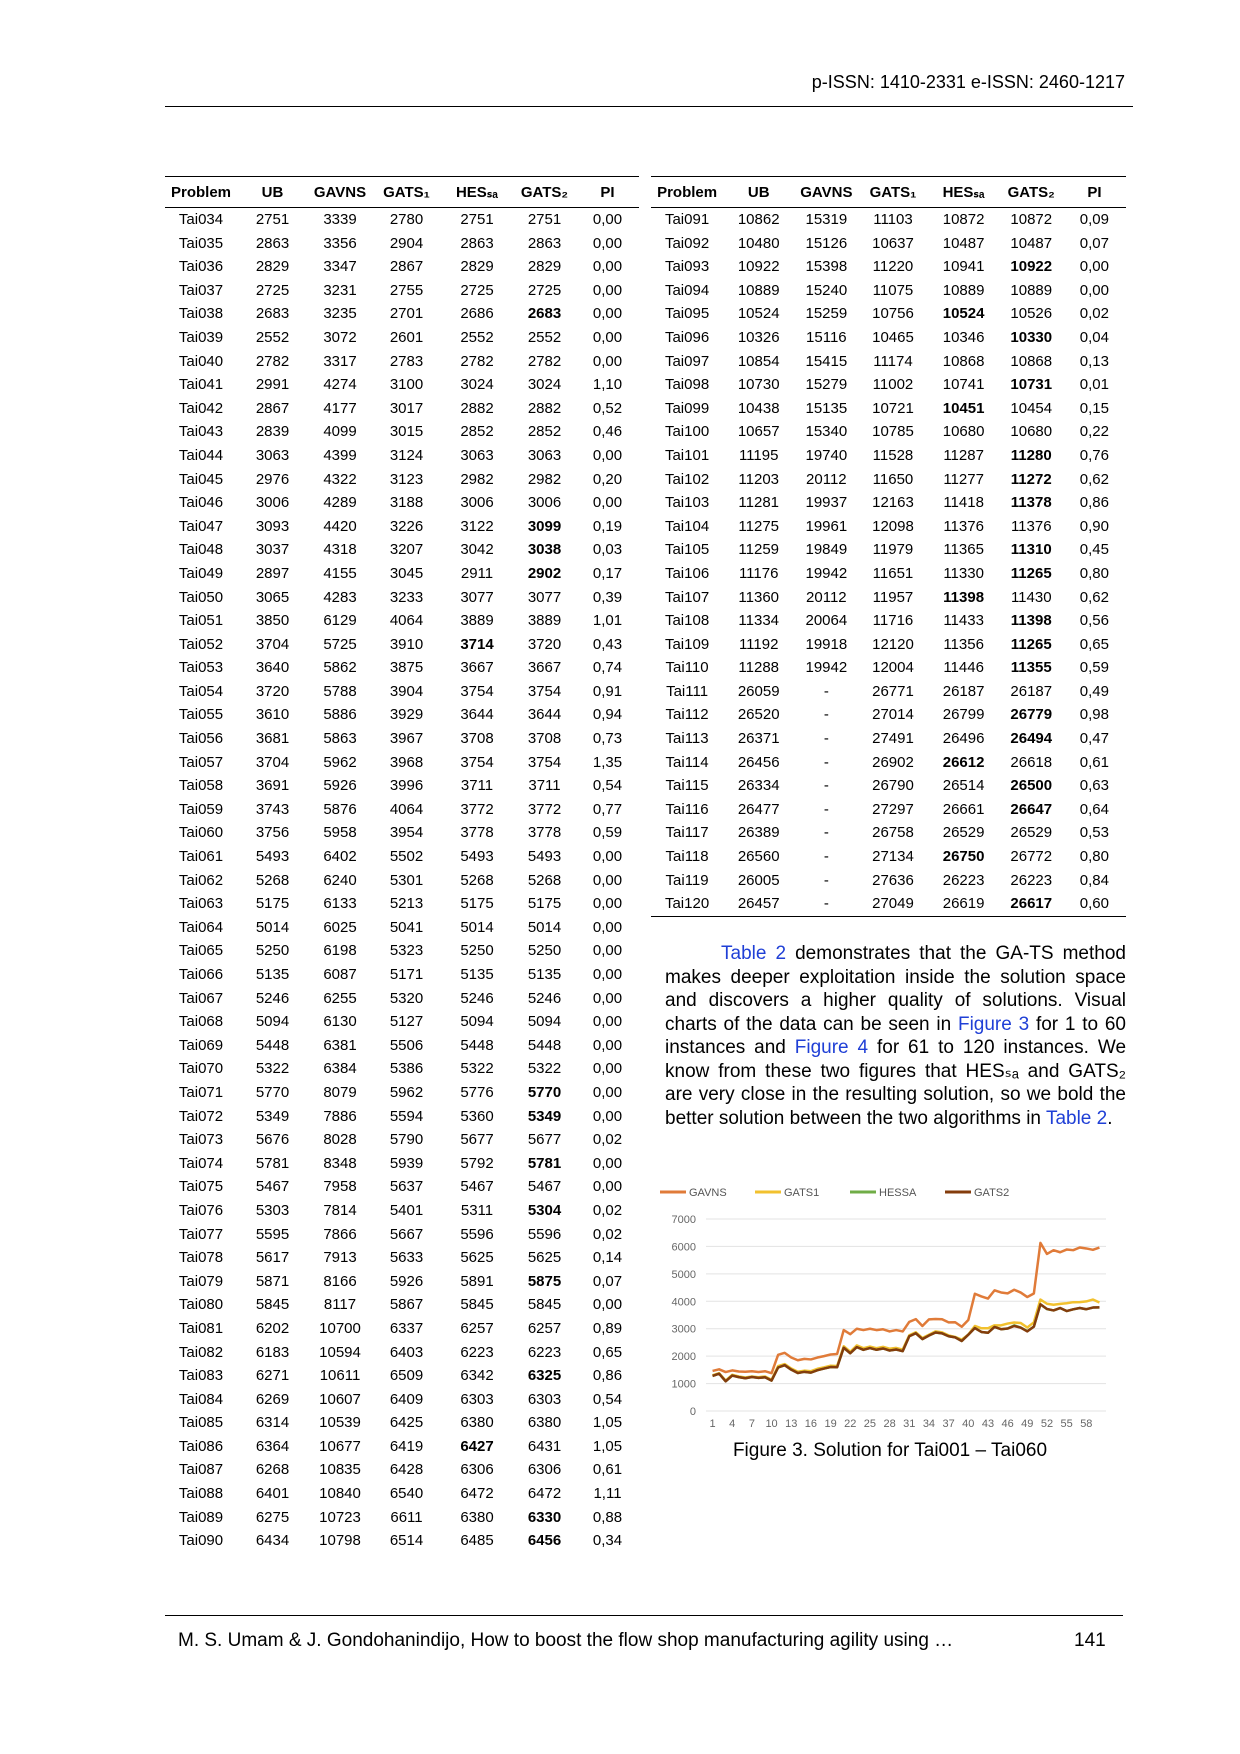 This screenshot has width=1240, height=1754. Describe the element at coordinates (888, 503) in the screenshot. I see `row: Tai103 11281 19937 12163 11418 11378 0,86` at that location.